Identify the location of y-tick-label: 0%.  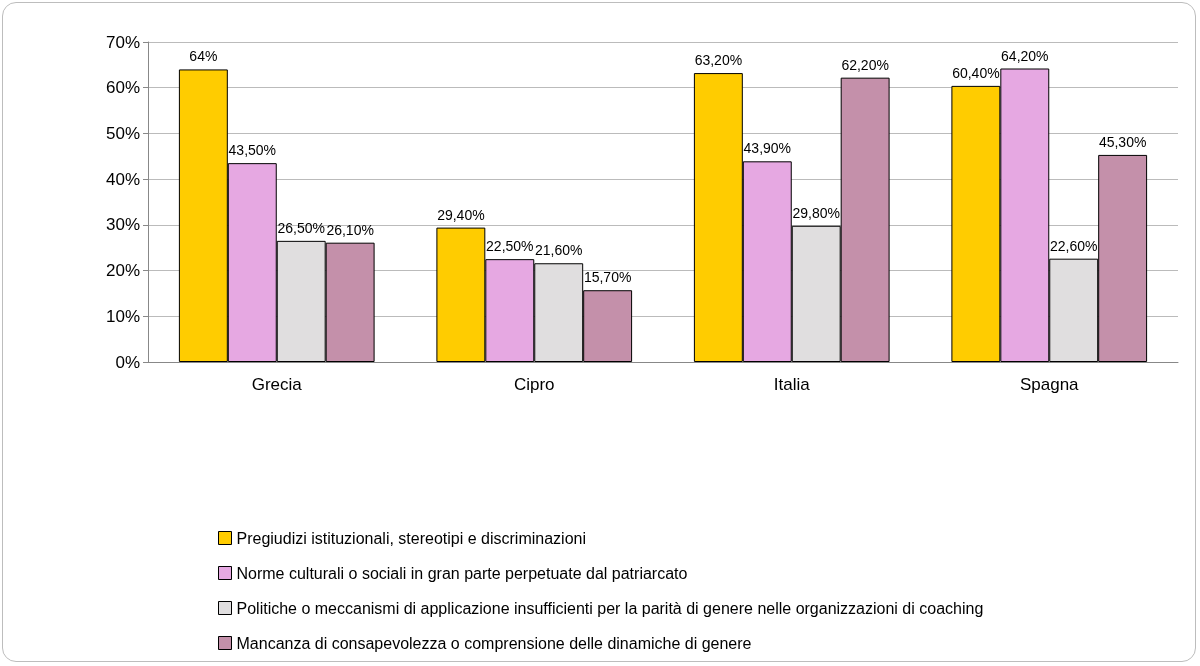
(127, 362).